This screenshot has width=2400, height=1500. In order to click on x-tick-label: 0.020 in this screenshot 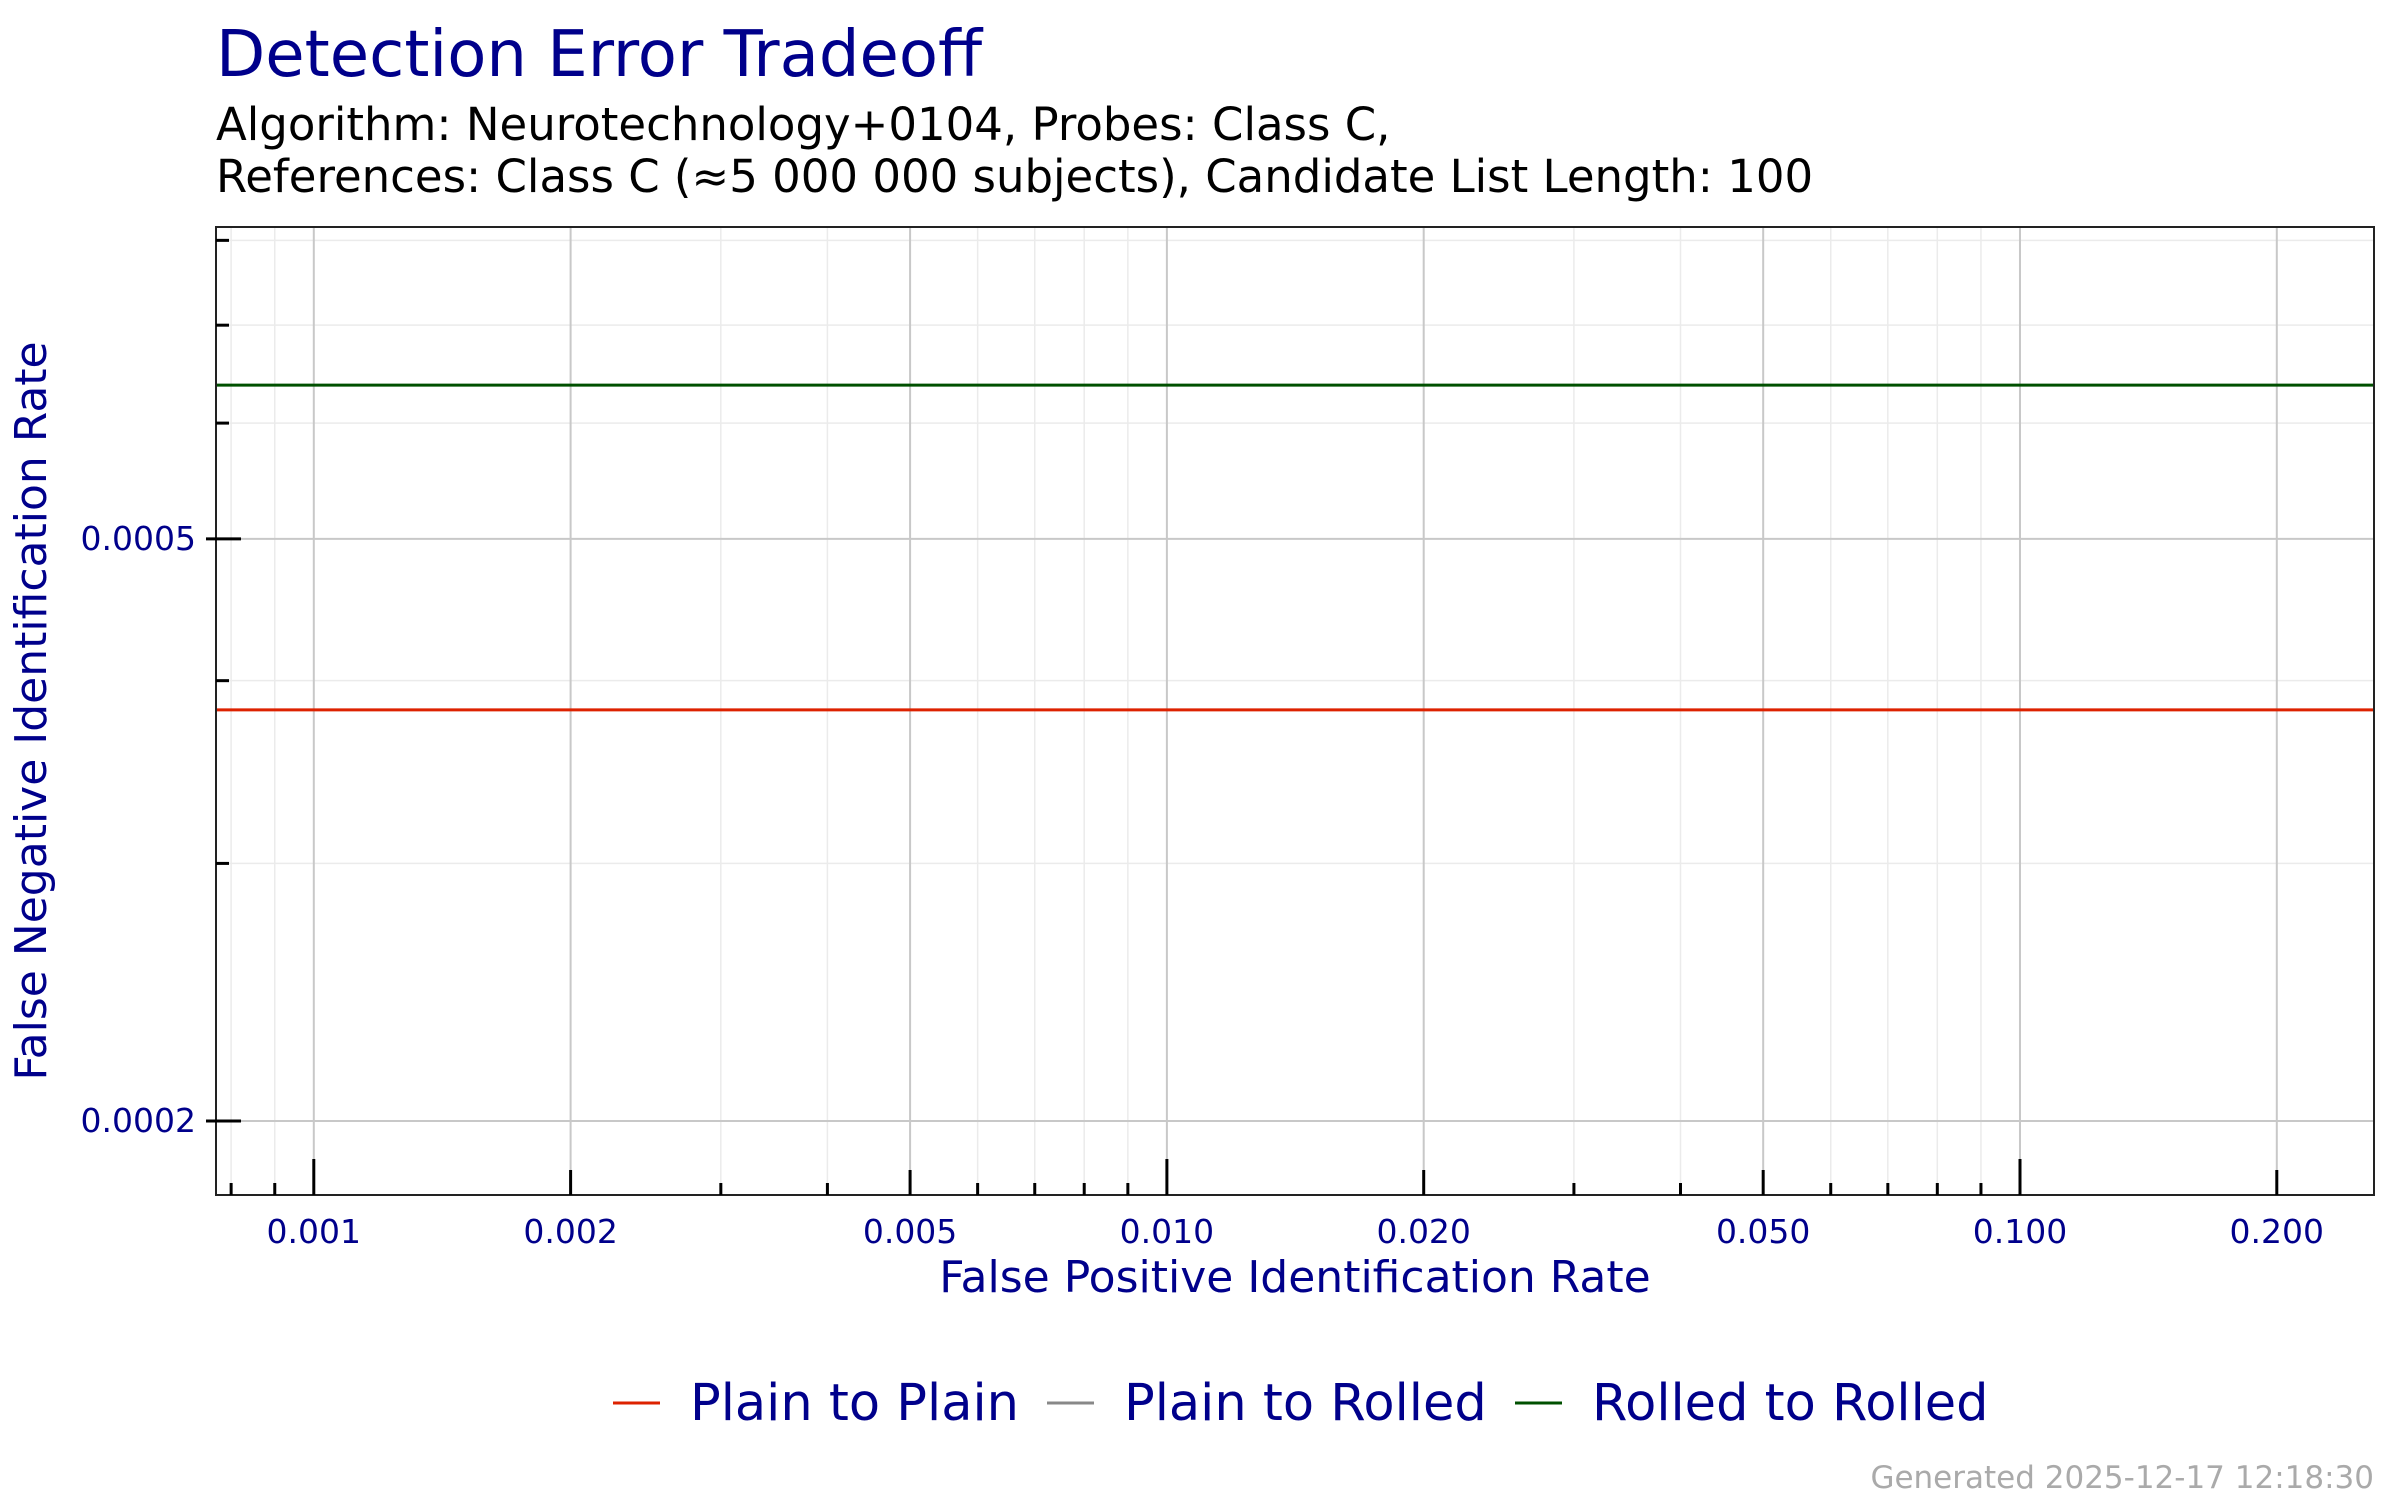, I will do `click(1423, 1231)`.